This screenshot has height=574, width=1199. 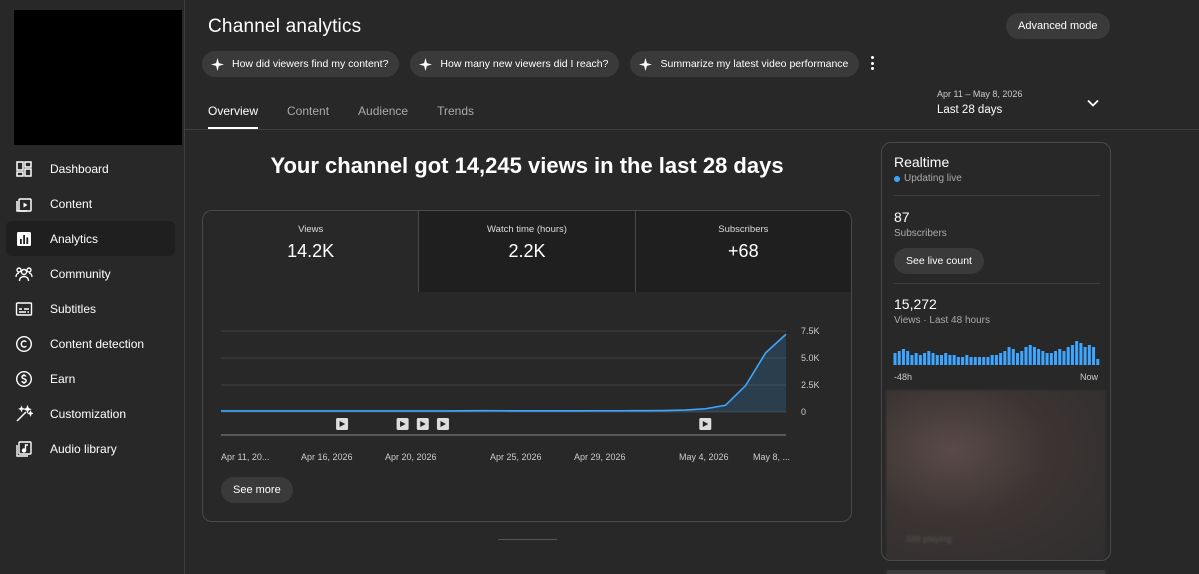 I want to click on see-live-count-button: See live count, so click(x=939, y=261).